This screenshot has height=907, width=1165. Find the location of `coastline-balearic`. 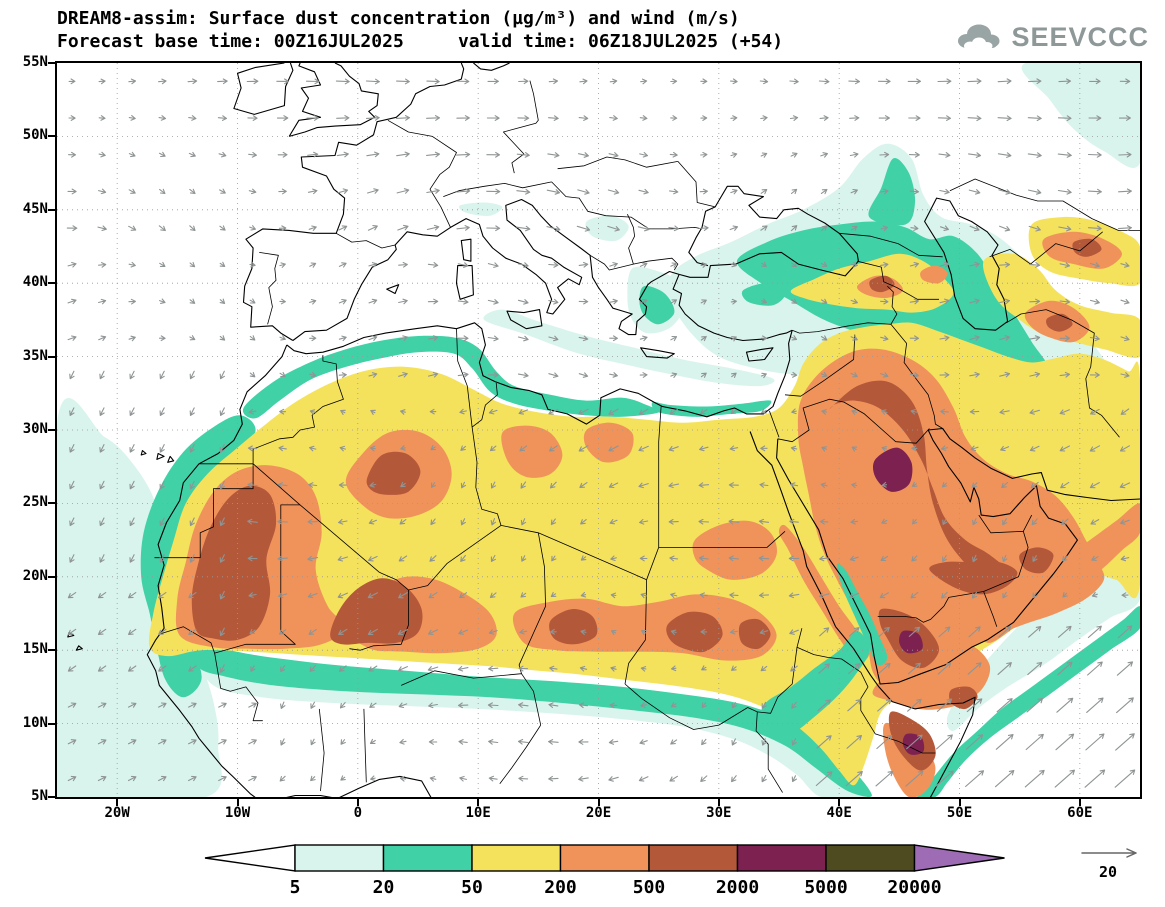

coastline-balearic is located at coordinates (393, 289).